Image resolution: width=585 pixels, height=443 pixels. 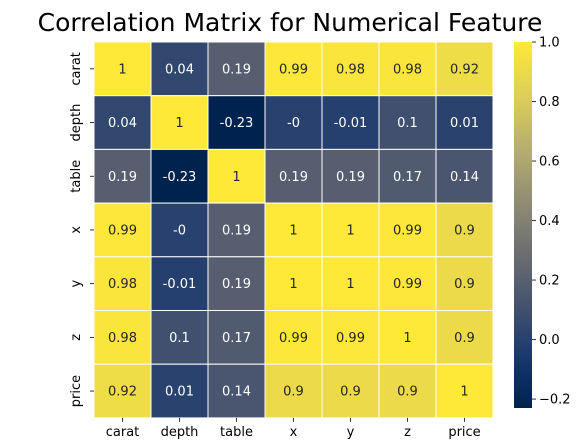 I want to click on y-tick-label: x, so click(x=76, y=230).